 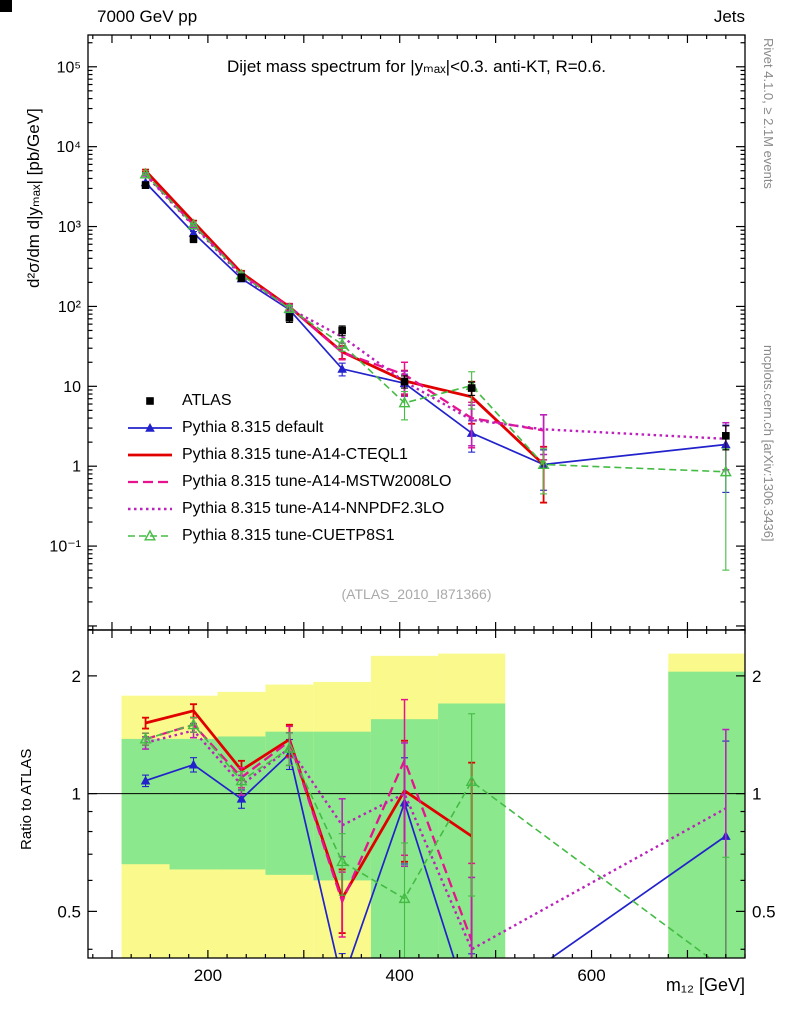 I want to click on rivet-version-label: Rivet 4.1.0, ≥ 2.1M events, so click(x=768, y=113).